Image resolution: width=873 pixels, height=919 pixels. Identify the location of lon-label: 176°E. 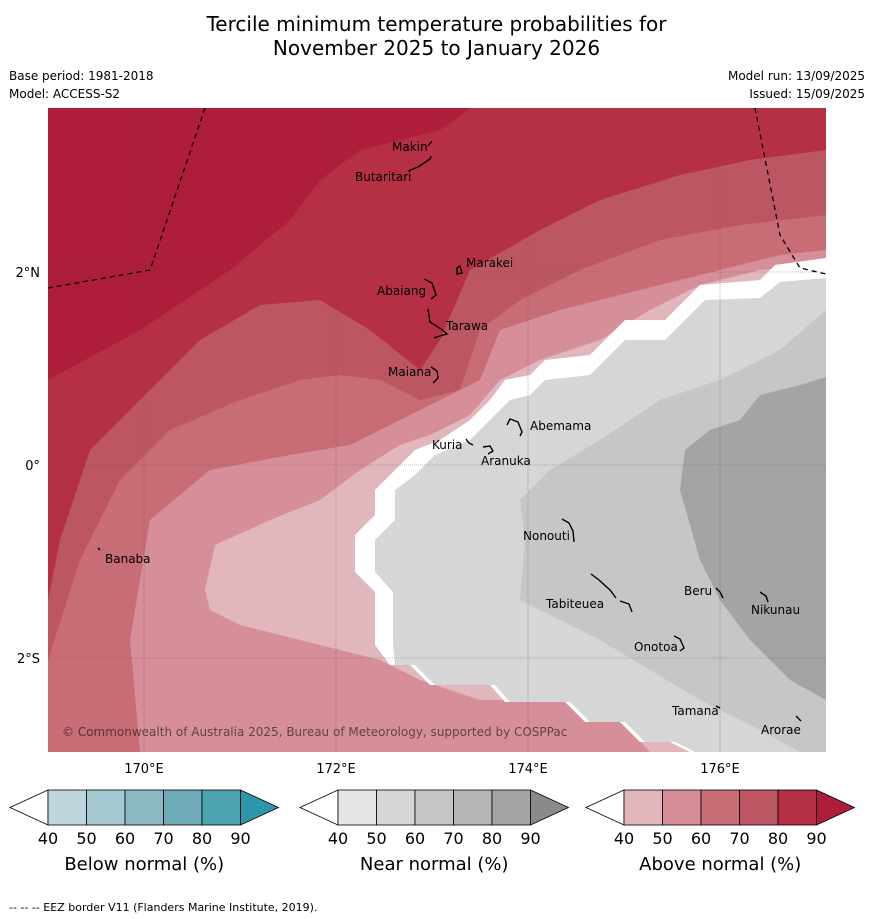
(720, 769).